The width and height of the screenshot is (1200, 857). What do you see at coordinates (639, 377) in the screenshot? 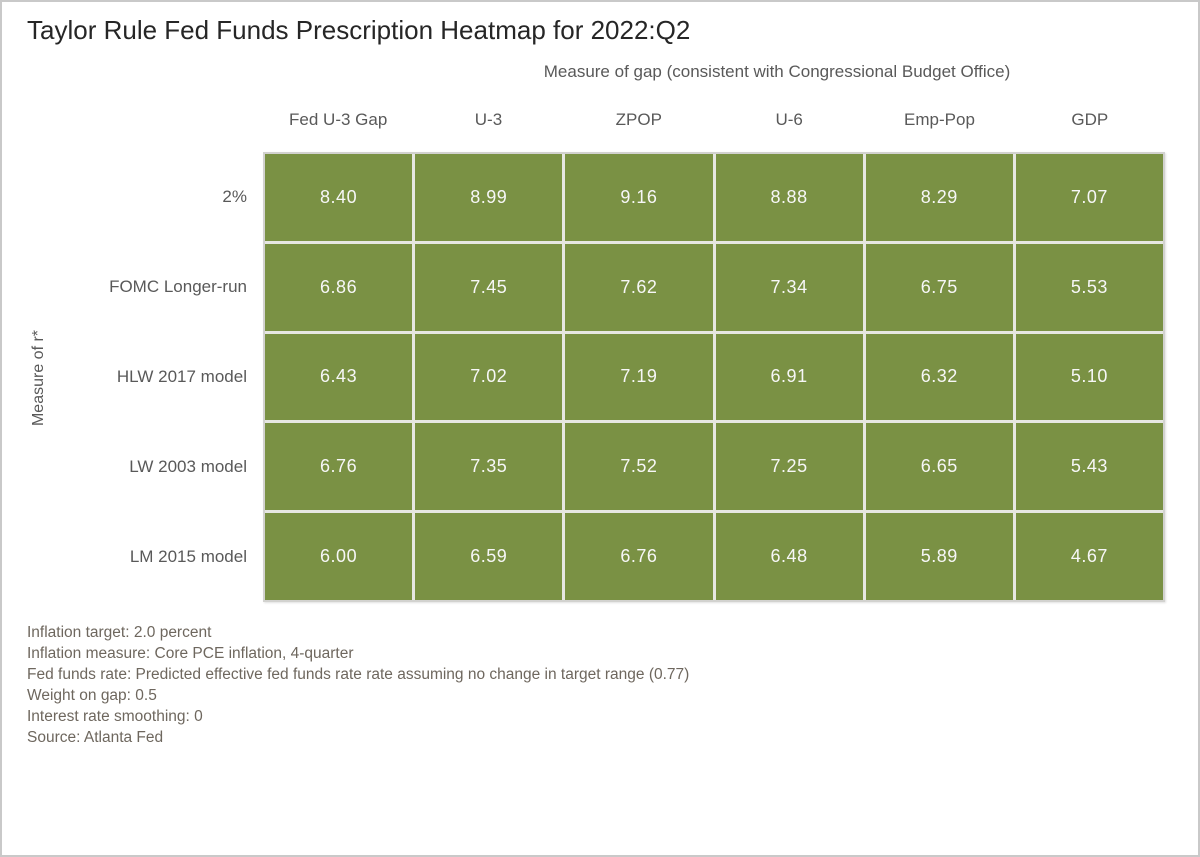
I see `heatmap-cell: 7.19` at bounding box center [639, 377].